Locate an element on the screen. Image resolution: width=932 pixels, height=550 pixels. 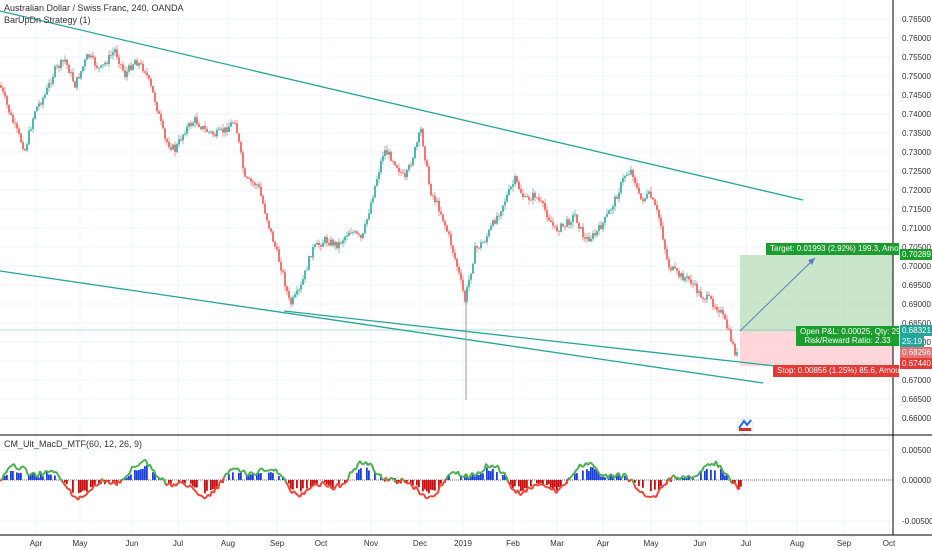
time-tick-label: Mar is located at coordinates (557, 543).